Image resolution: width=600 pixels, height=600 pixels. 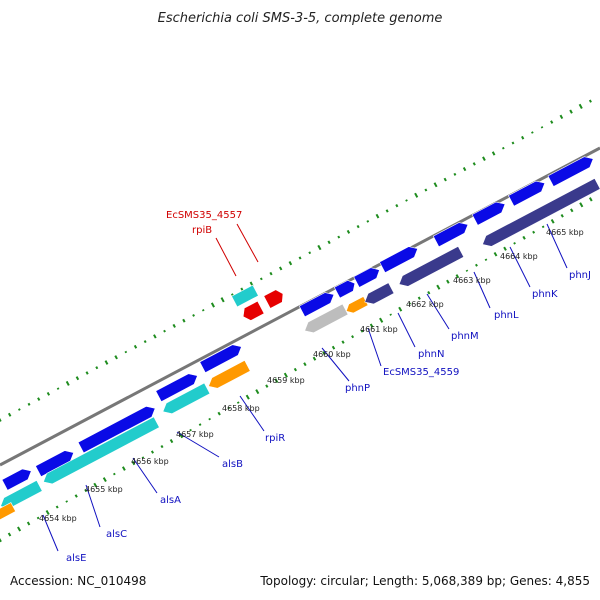 What do you see at coordinates (332, 354) in the screenshot?
I see `kbp-label: 4660 kbp` at bounding box center [332, 354].